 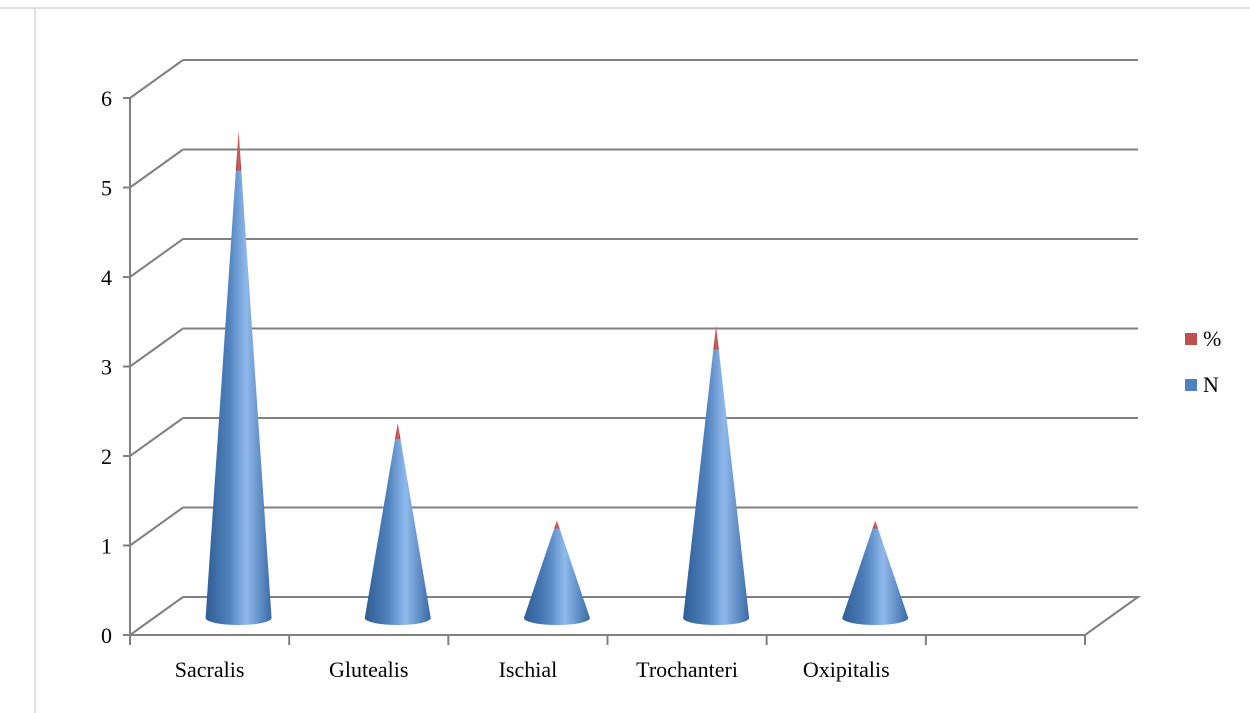 I want to click on y-axis-labels: 0 1 2 3 4 5 6, so click(x=106, y=367).